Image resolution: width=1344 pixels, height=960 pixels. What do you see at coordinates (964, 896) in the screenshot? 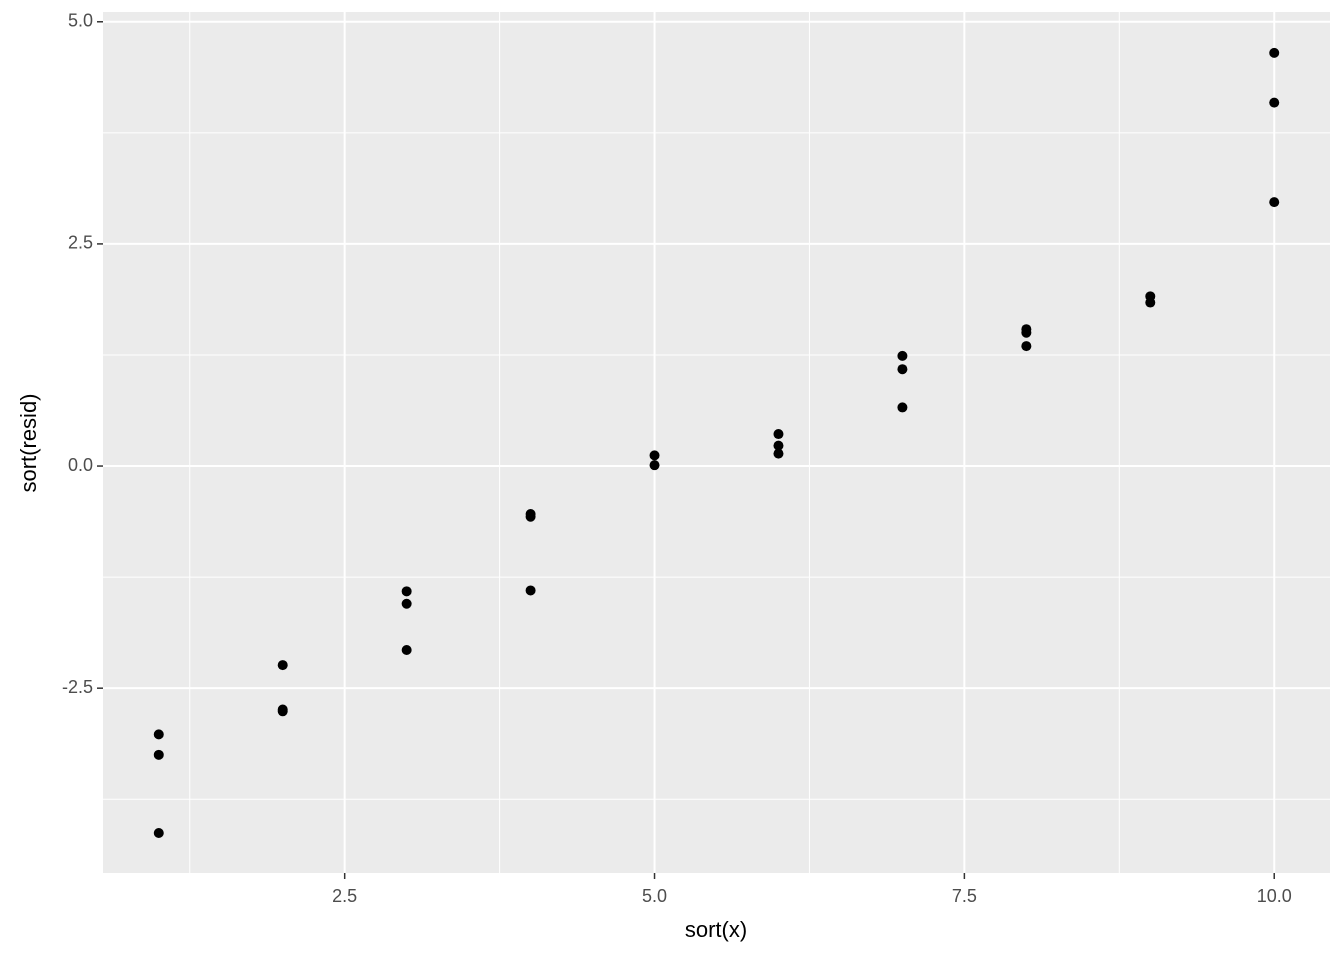
I see `x-tick-label: 7.5` at bounding box center [964, 896].